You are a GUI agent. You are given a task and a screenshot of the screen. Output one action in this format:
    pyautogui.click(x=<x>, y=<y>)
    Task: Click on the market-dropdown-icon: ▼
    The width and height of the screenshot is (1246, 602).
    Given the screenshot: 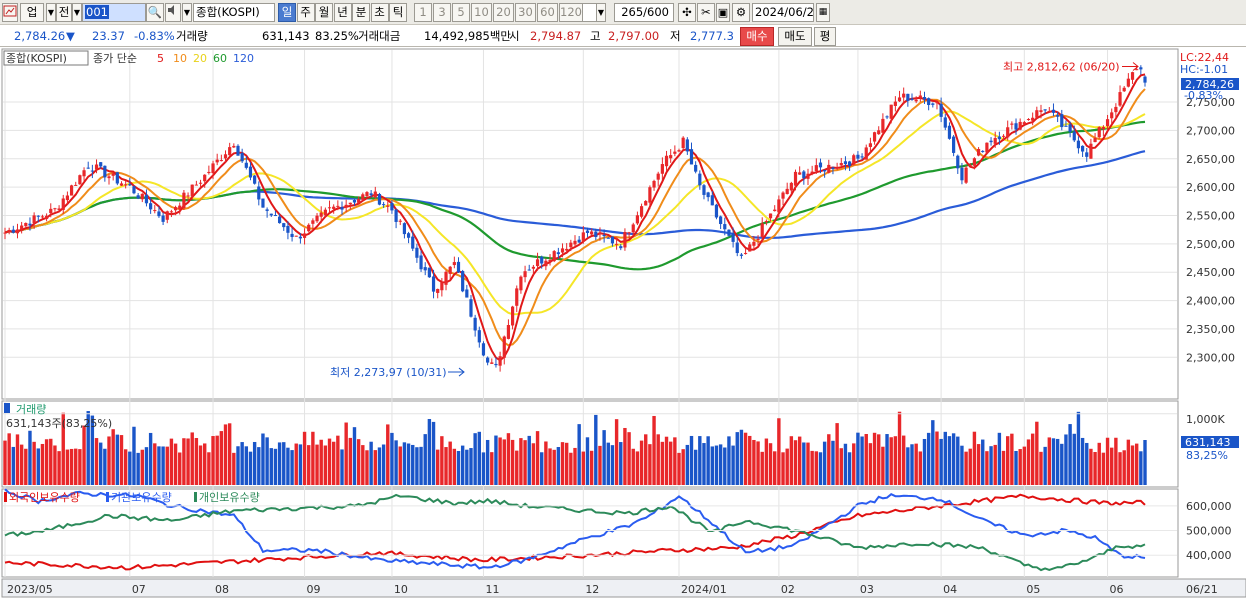 What is the action you would take?
    pyautogui.click(x=51, y=12)
    